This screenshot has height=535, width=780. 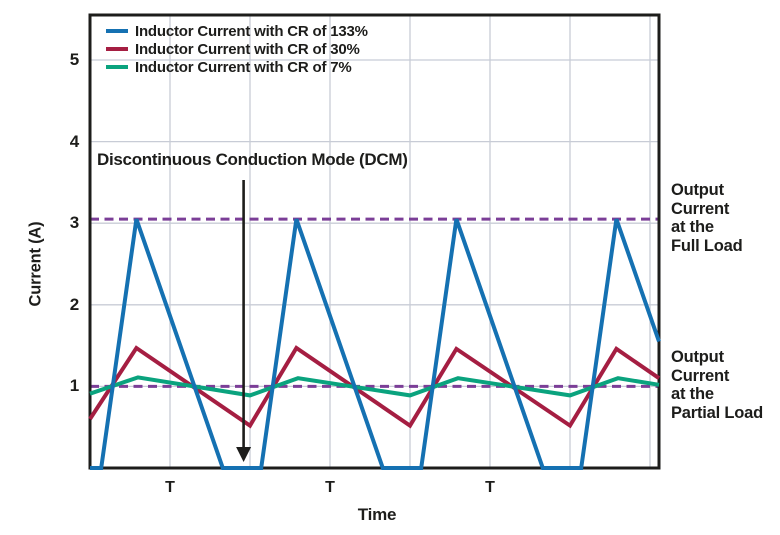 I want to click on legend-label: Inductor Current with CR of 133%, so click(x=251, y=31).